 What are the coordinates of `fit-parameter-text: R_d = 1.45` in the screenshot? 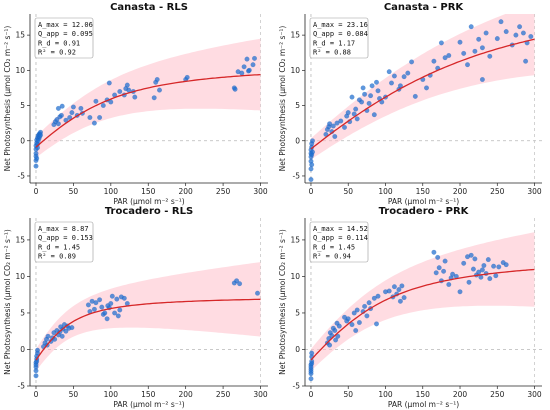 It's located at (59, 247).